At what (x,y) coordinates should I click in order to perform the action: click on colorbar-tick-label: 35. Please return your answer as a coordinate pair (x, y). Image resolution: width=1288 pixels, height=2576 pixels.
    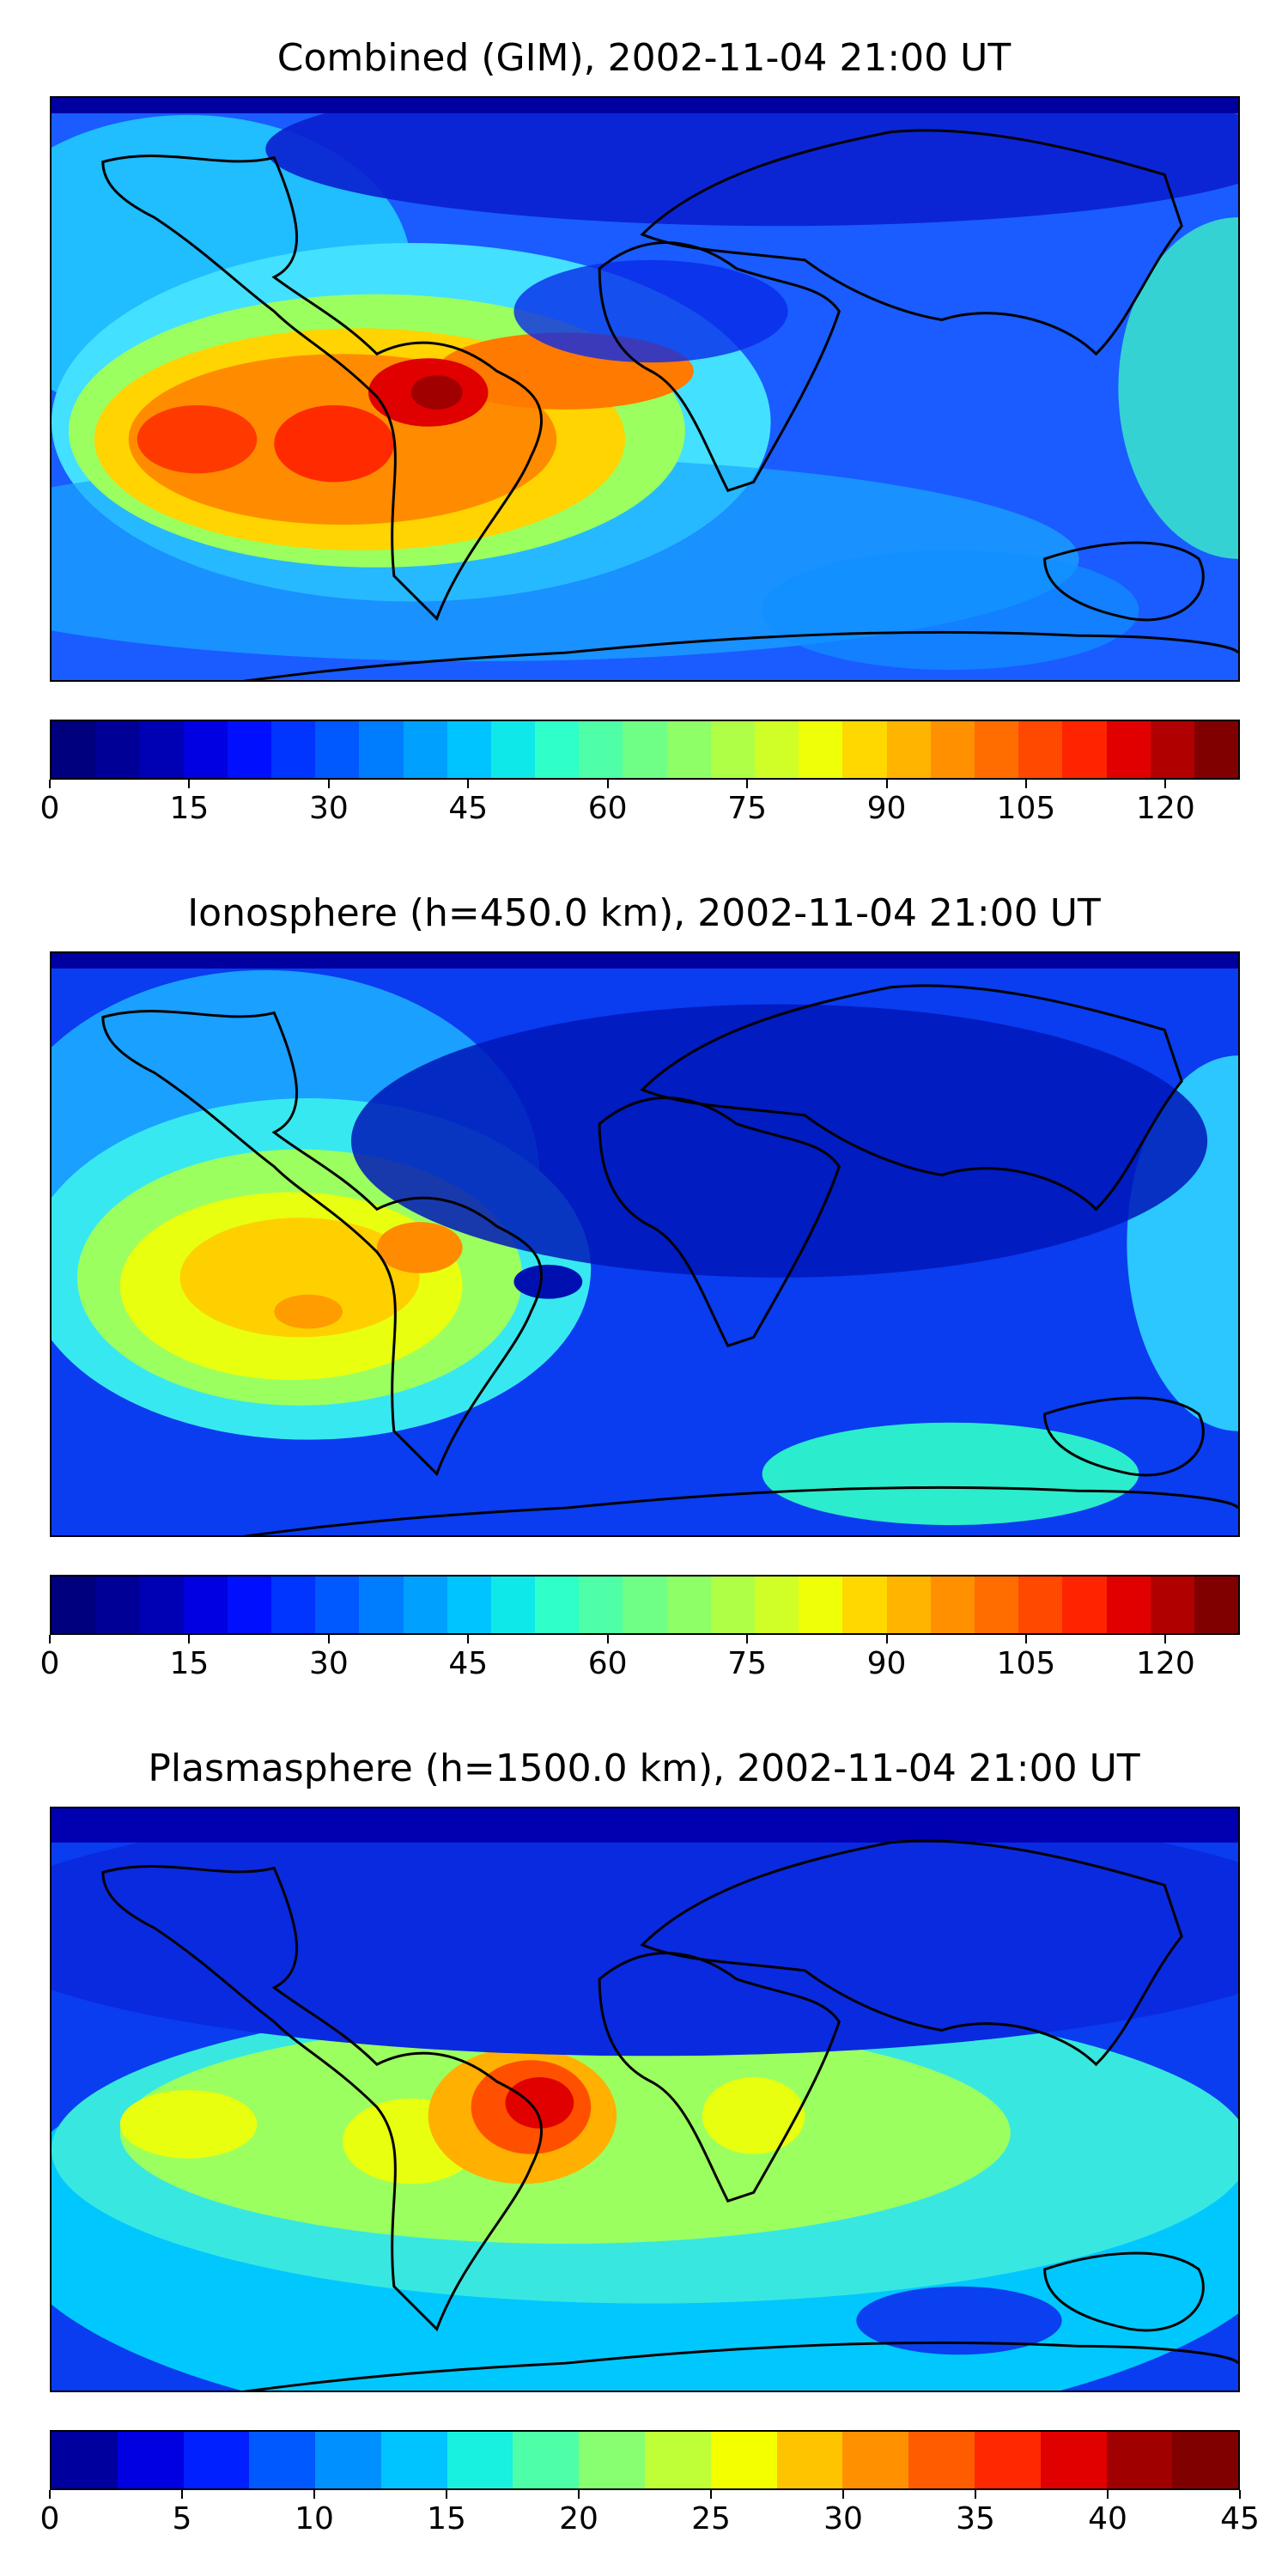
    Looking at the image, I should click on (976, 2519).